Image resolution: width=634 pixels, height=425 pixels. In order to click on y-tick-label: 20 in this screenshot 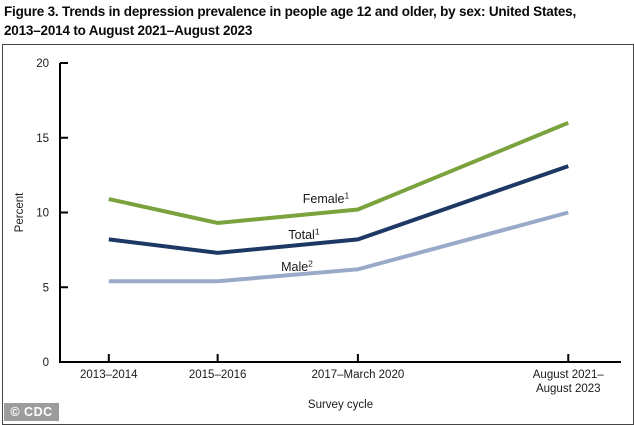, I will do `click(42, 64)`.